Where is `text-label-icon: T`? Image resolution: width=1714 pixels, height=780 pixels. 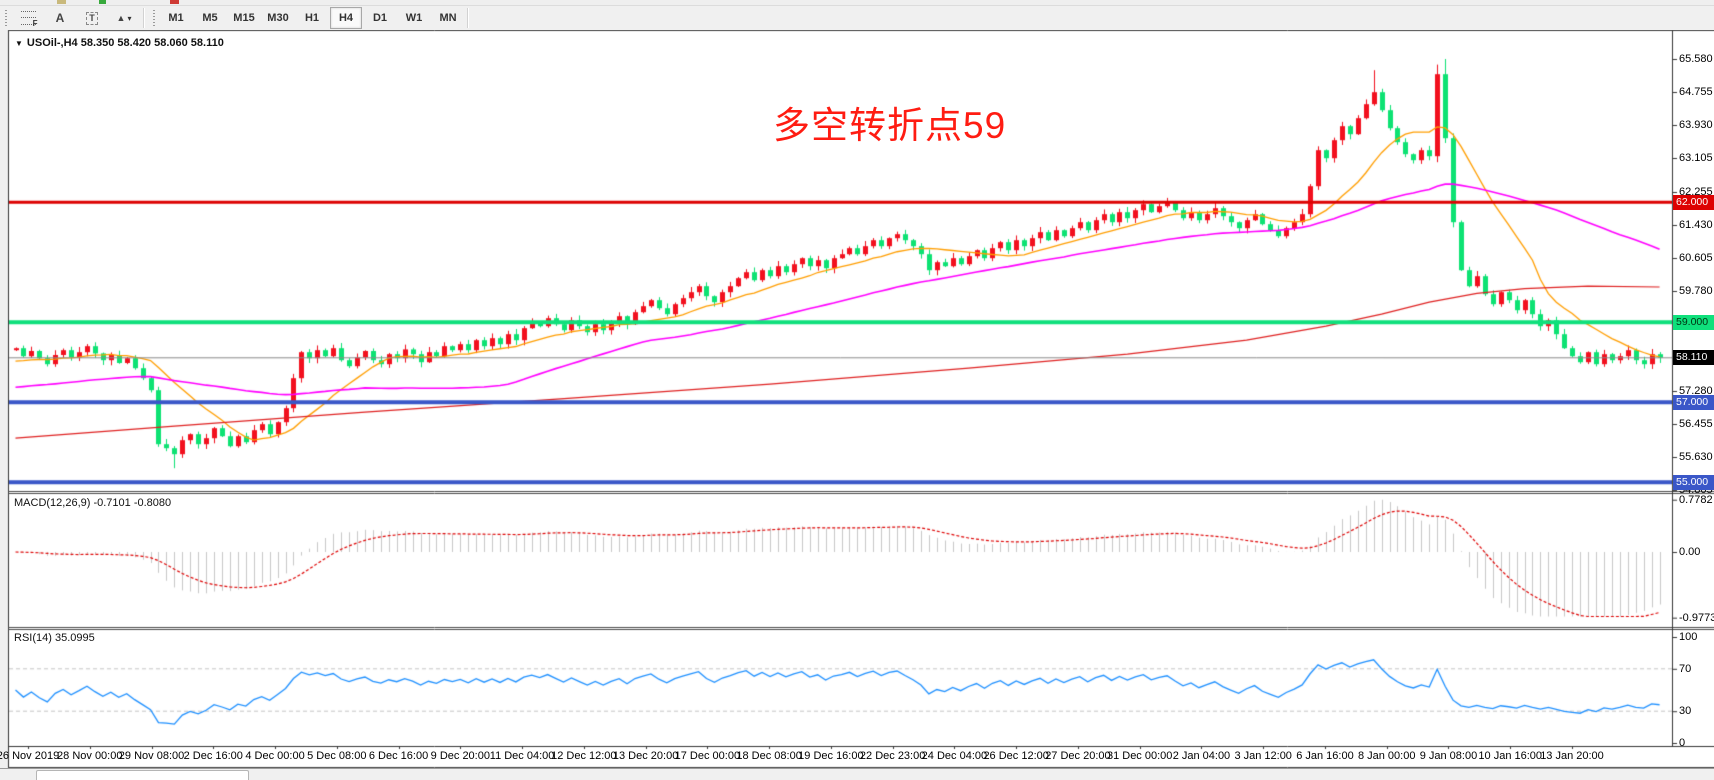 text-label-icon: T is located at coordinates (92, 18).